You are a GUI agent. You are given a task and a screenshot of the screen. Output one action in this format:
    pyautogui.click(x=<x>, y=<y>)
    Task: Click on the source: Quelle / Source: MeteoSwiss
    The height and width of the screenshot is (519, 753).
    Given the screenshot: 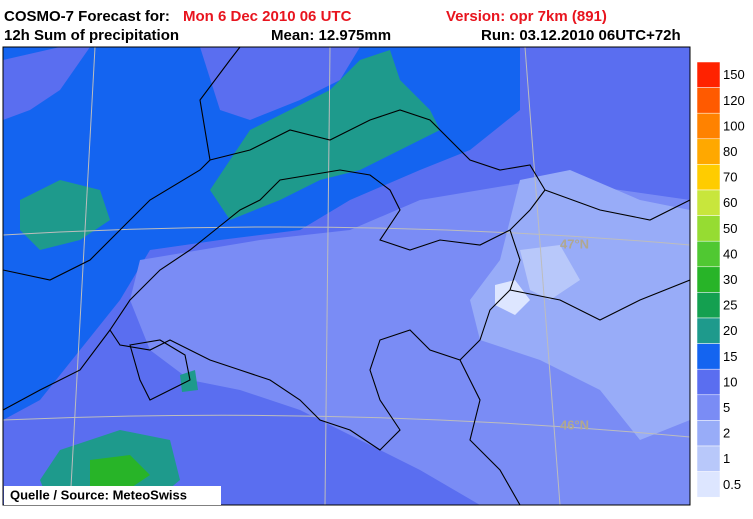 What is the action you would take?
    pyautogui.click(x=98, y=494)
    